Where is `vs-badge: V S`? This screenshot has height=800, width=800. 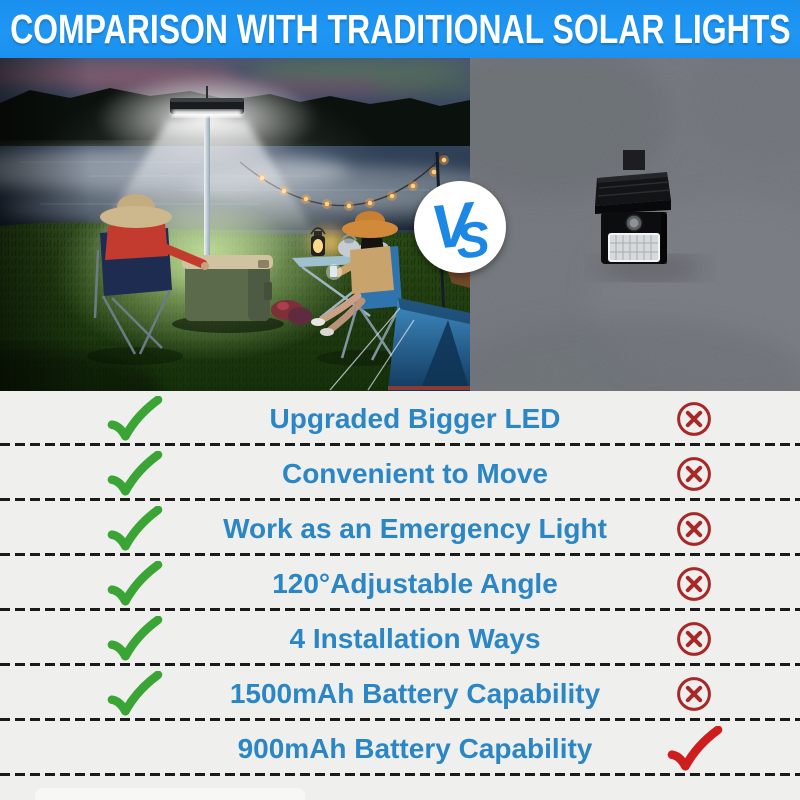
vs-badge: V S is located at coordinates (460, 227).